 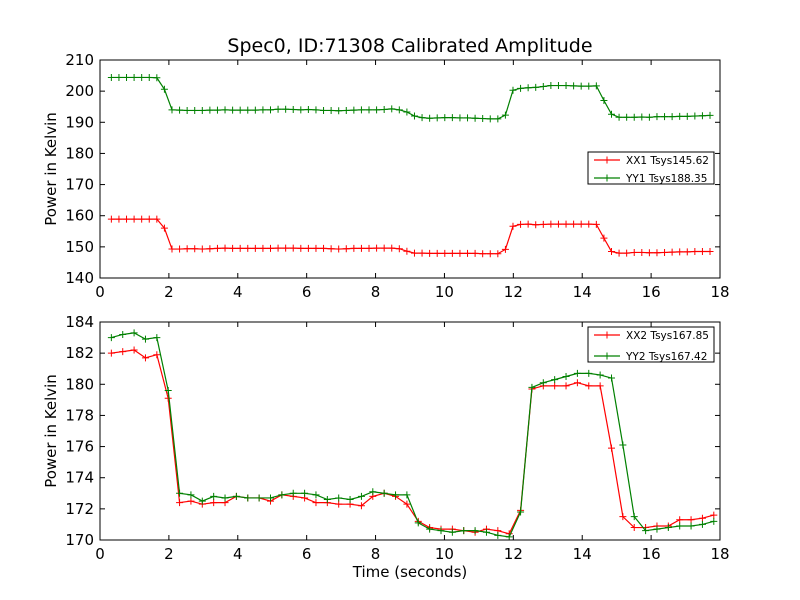 What do you see at coordinates (666, 357) in the screenshot?
I see `legend-label: YY2 Tsys167.42` at bounding box center [666, 357].